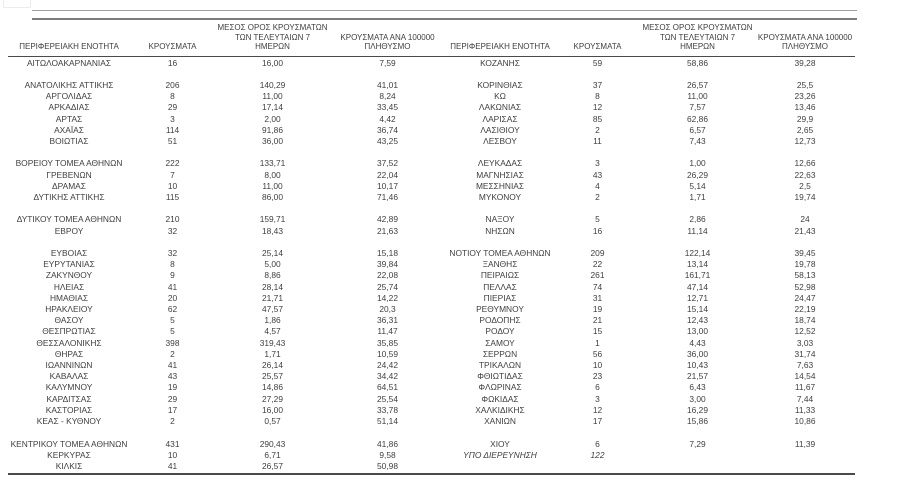 This screenshot has height=481, width=900. I want to click on right-cases-cell: 11, so click(597, 141).